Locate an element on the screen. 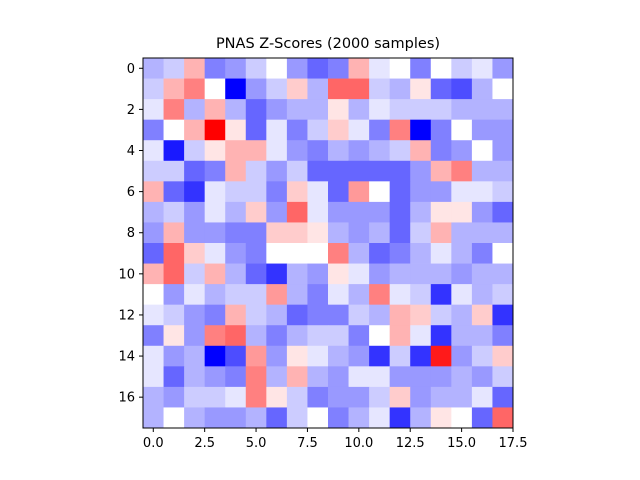  x-tick-label: 15.0 is located at coordinates (461, 443).